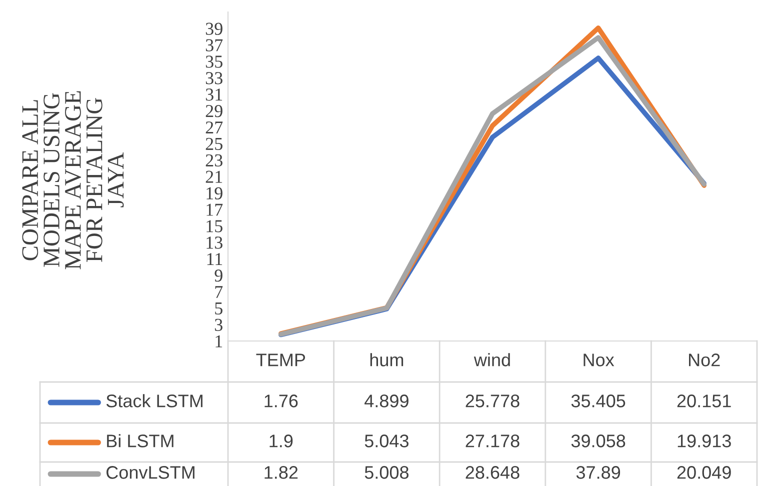 Image resolution: width=763 pixels, height=486 pixels. What do you see at coordinates (704, 441) in the screenshot?
I see `data-label: 19.913` at bounding box center [704, 441].